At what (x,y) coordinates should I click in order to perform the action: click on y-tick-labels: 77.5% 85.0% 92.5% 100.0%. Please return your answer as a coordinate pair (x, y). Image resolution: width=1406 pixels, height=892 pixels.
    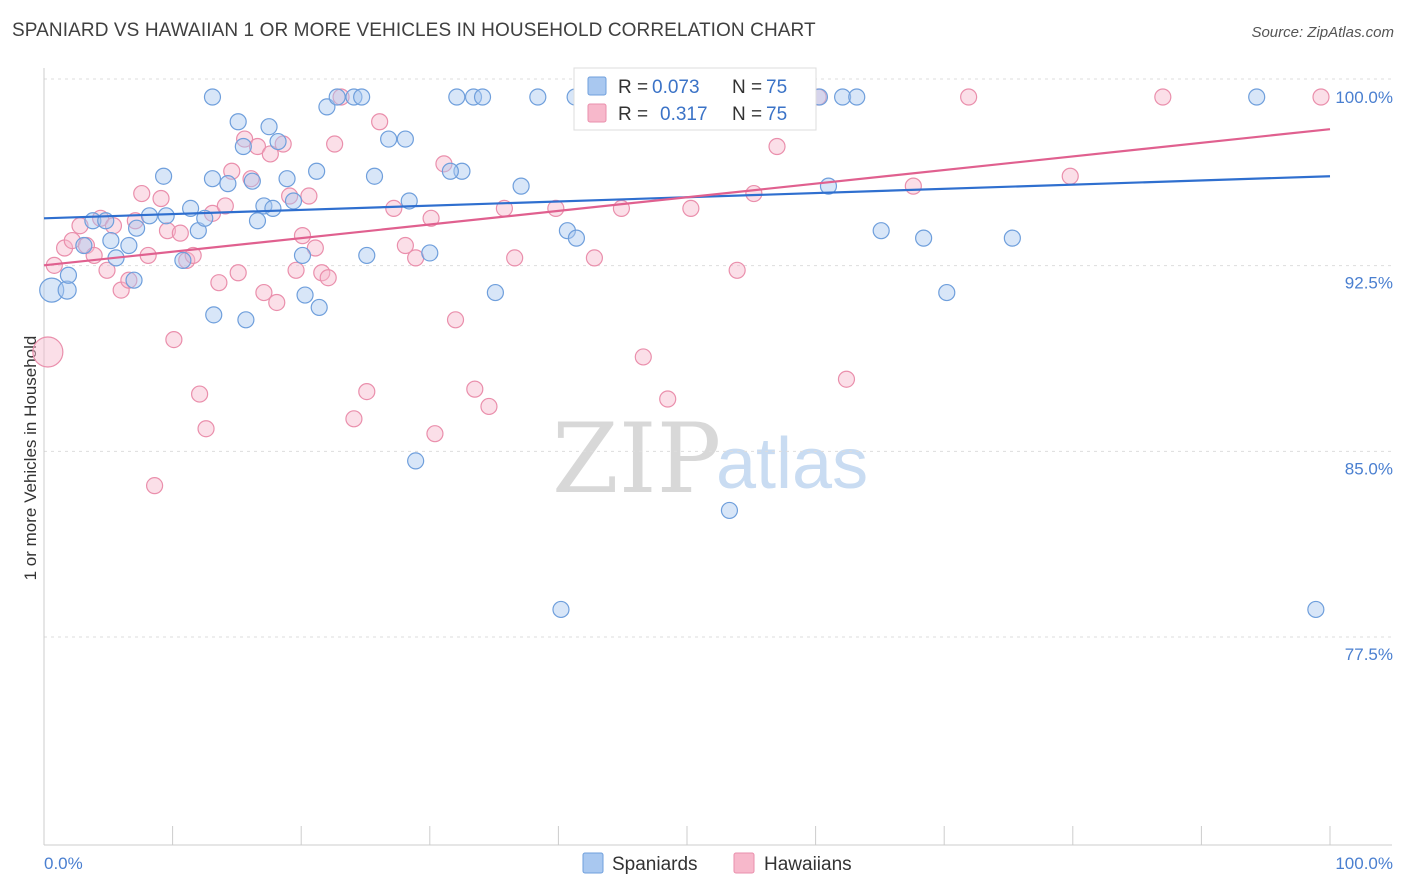
    Looking at the image, I should click on (1364, 376).